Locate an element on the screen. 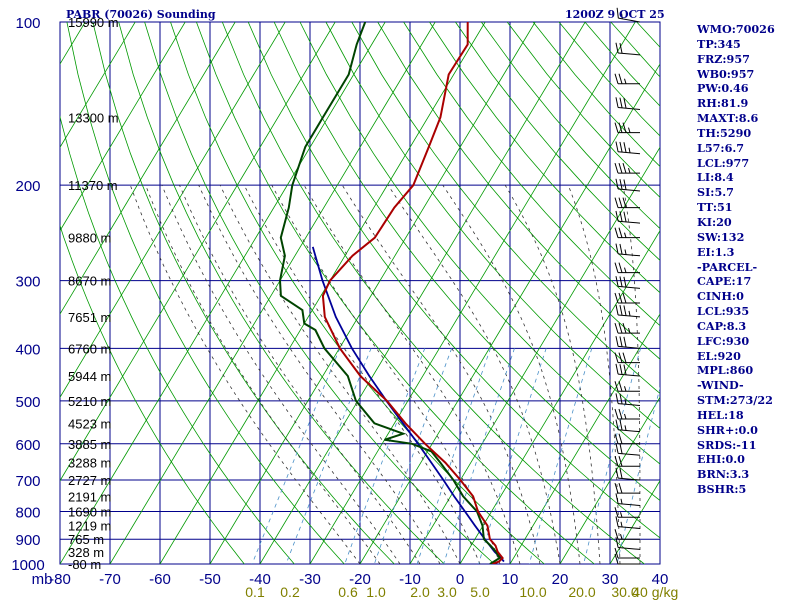 This screenshot has width=800, height=600. height-label: 1690 m is located at coordinates (89, 511).